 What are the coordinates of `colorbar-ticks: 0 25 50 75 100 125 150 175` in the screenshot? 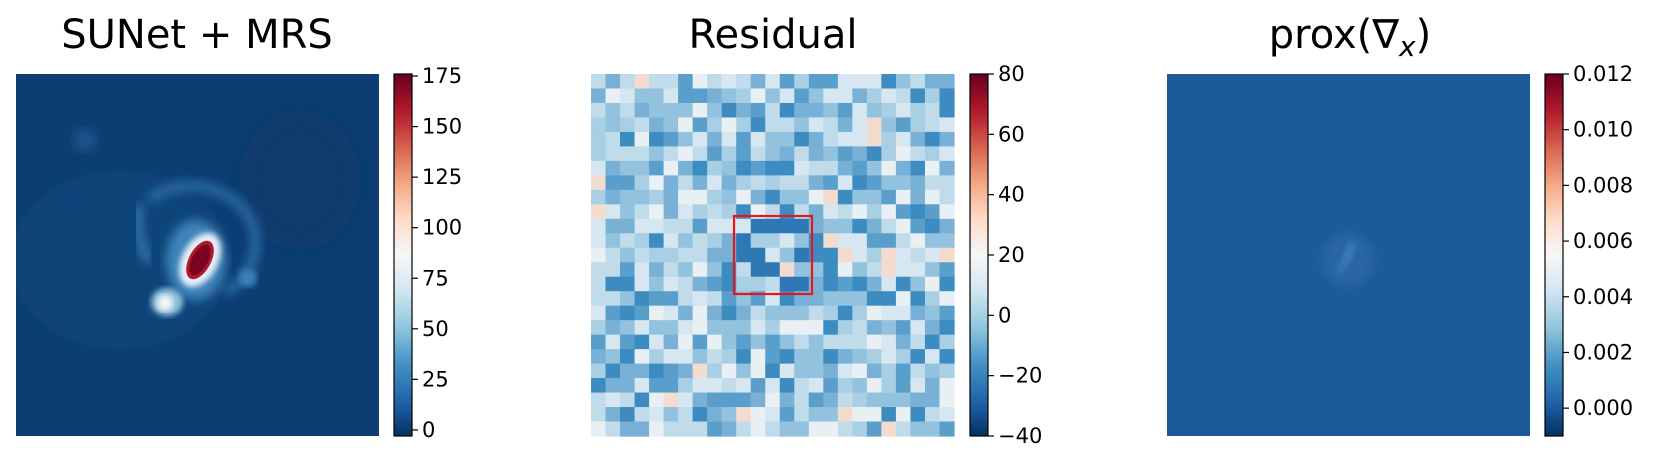 It's located at (437, 253).